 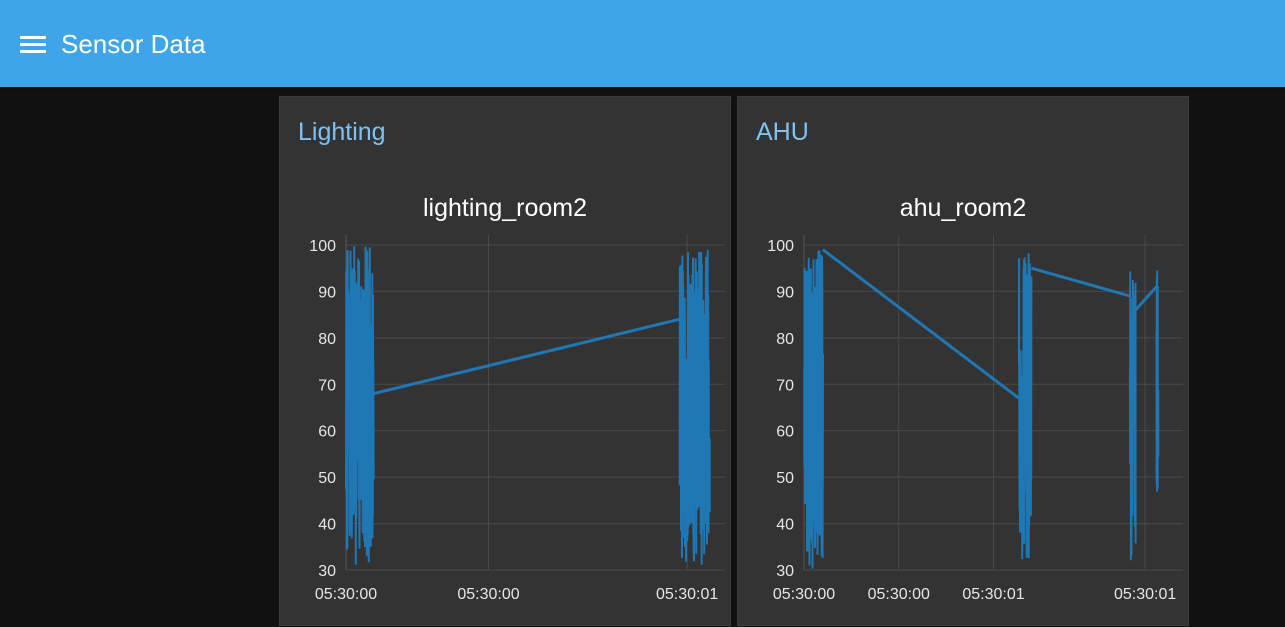 I want to click on hamburger-menu-icon, so click(x=33, y=45).